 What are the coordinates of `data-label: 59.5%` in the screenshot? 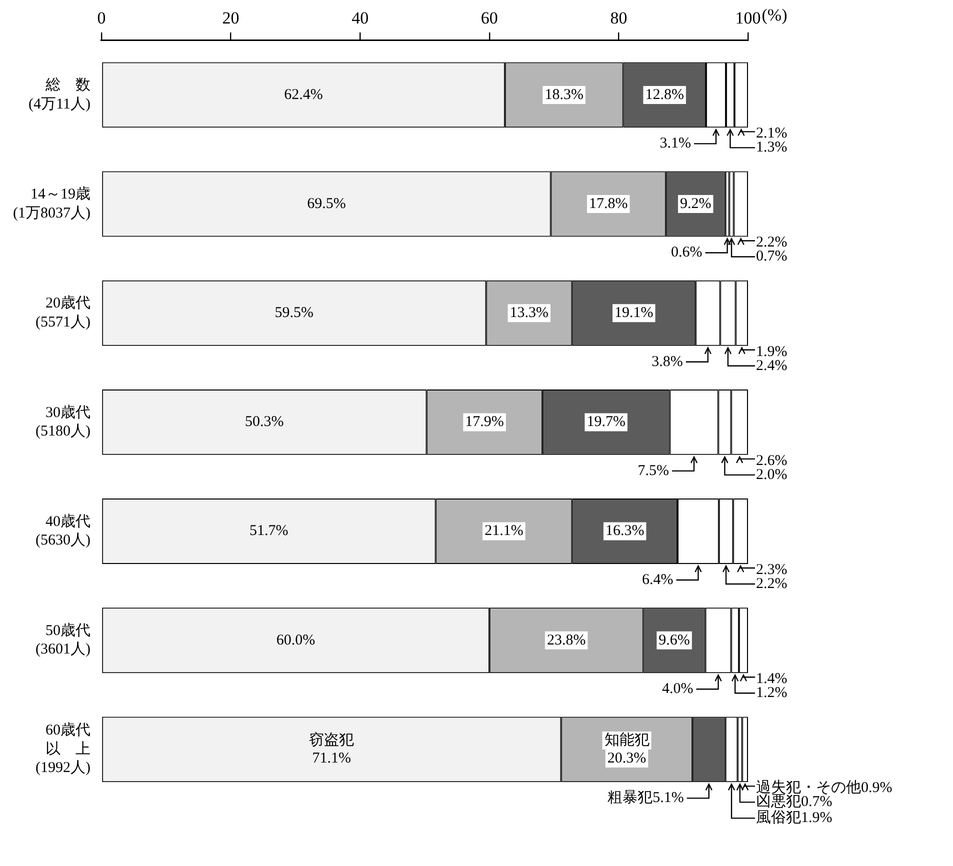 It's located at (294, 313).